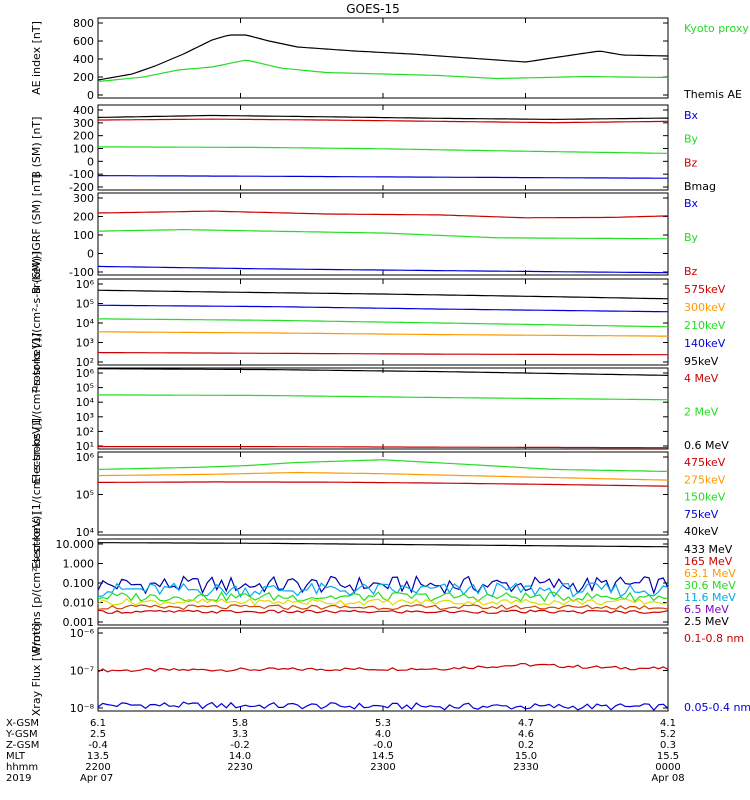 This screenshot has height=800, width=750. Describe the element at coordinates (701, 361) in the screenshot. I see `legend-label: 95keV` at that location.